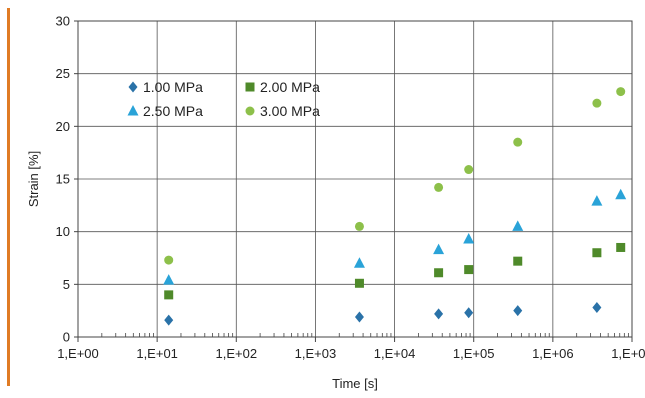  Describe the element at coordinates (365, 335) in the screenshot. I see `x-minor-ticks` at that location.